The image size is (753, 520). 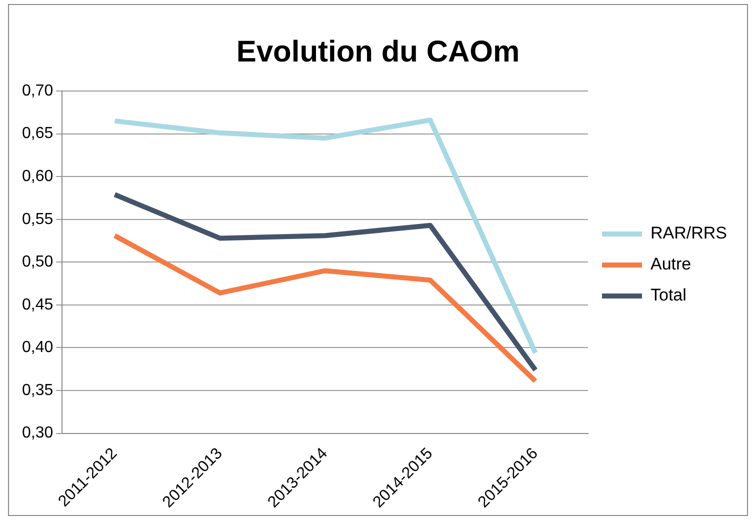 What do you see at coordinates (689, 233) in the screenshot?
I see `legend-label: RAR/RRS` at bounding box center [689, 233].